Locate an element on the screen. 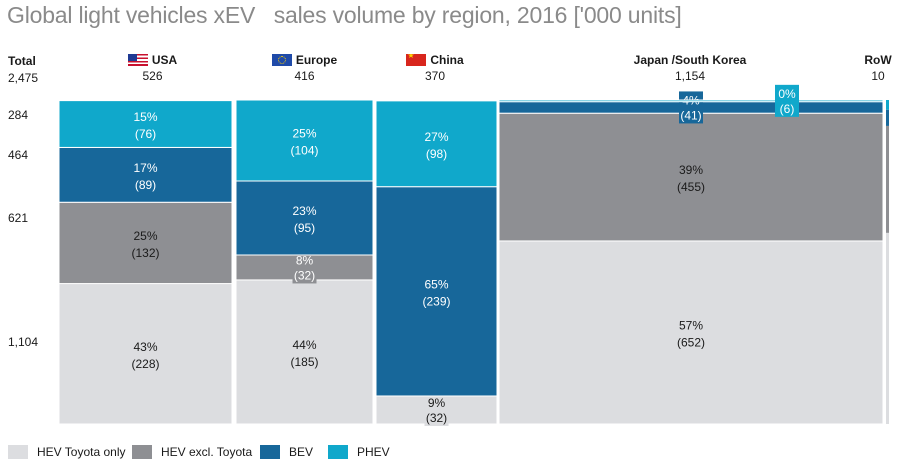 The image size is (900, 466). region-volume: 416 is located at coordinates (304, 76).